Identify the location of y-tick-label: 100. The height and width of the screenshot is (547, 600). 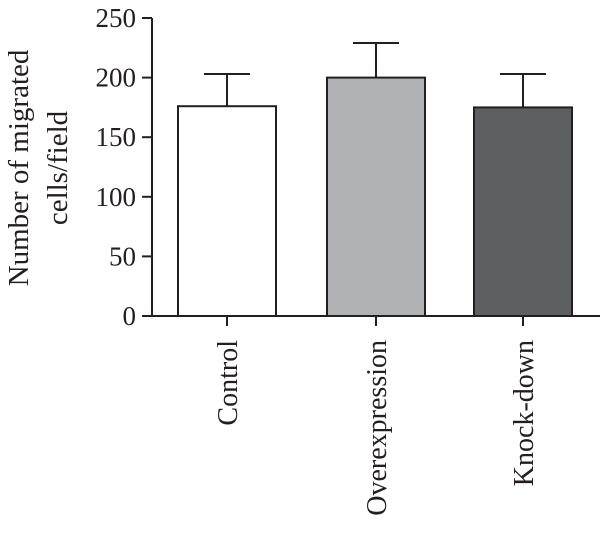
(116, 197).